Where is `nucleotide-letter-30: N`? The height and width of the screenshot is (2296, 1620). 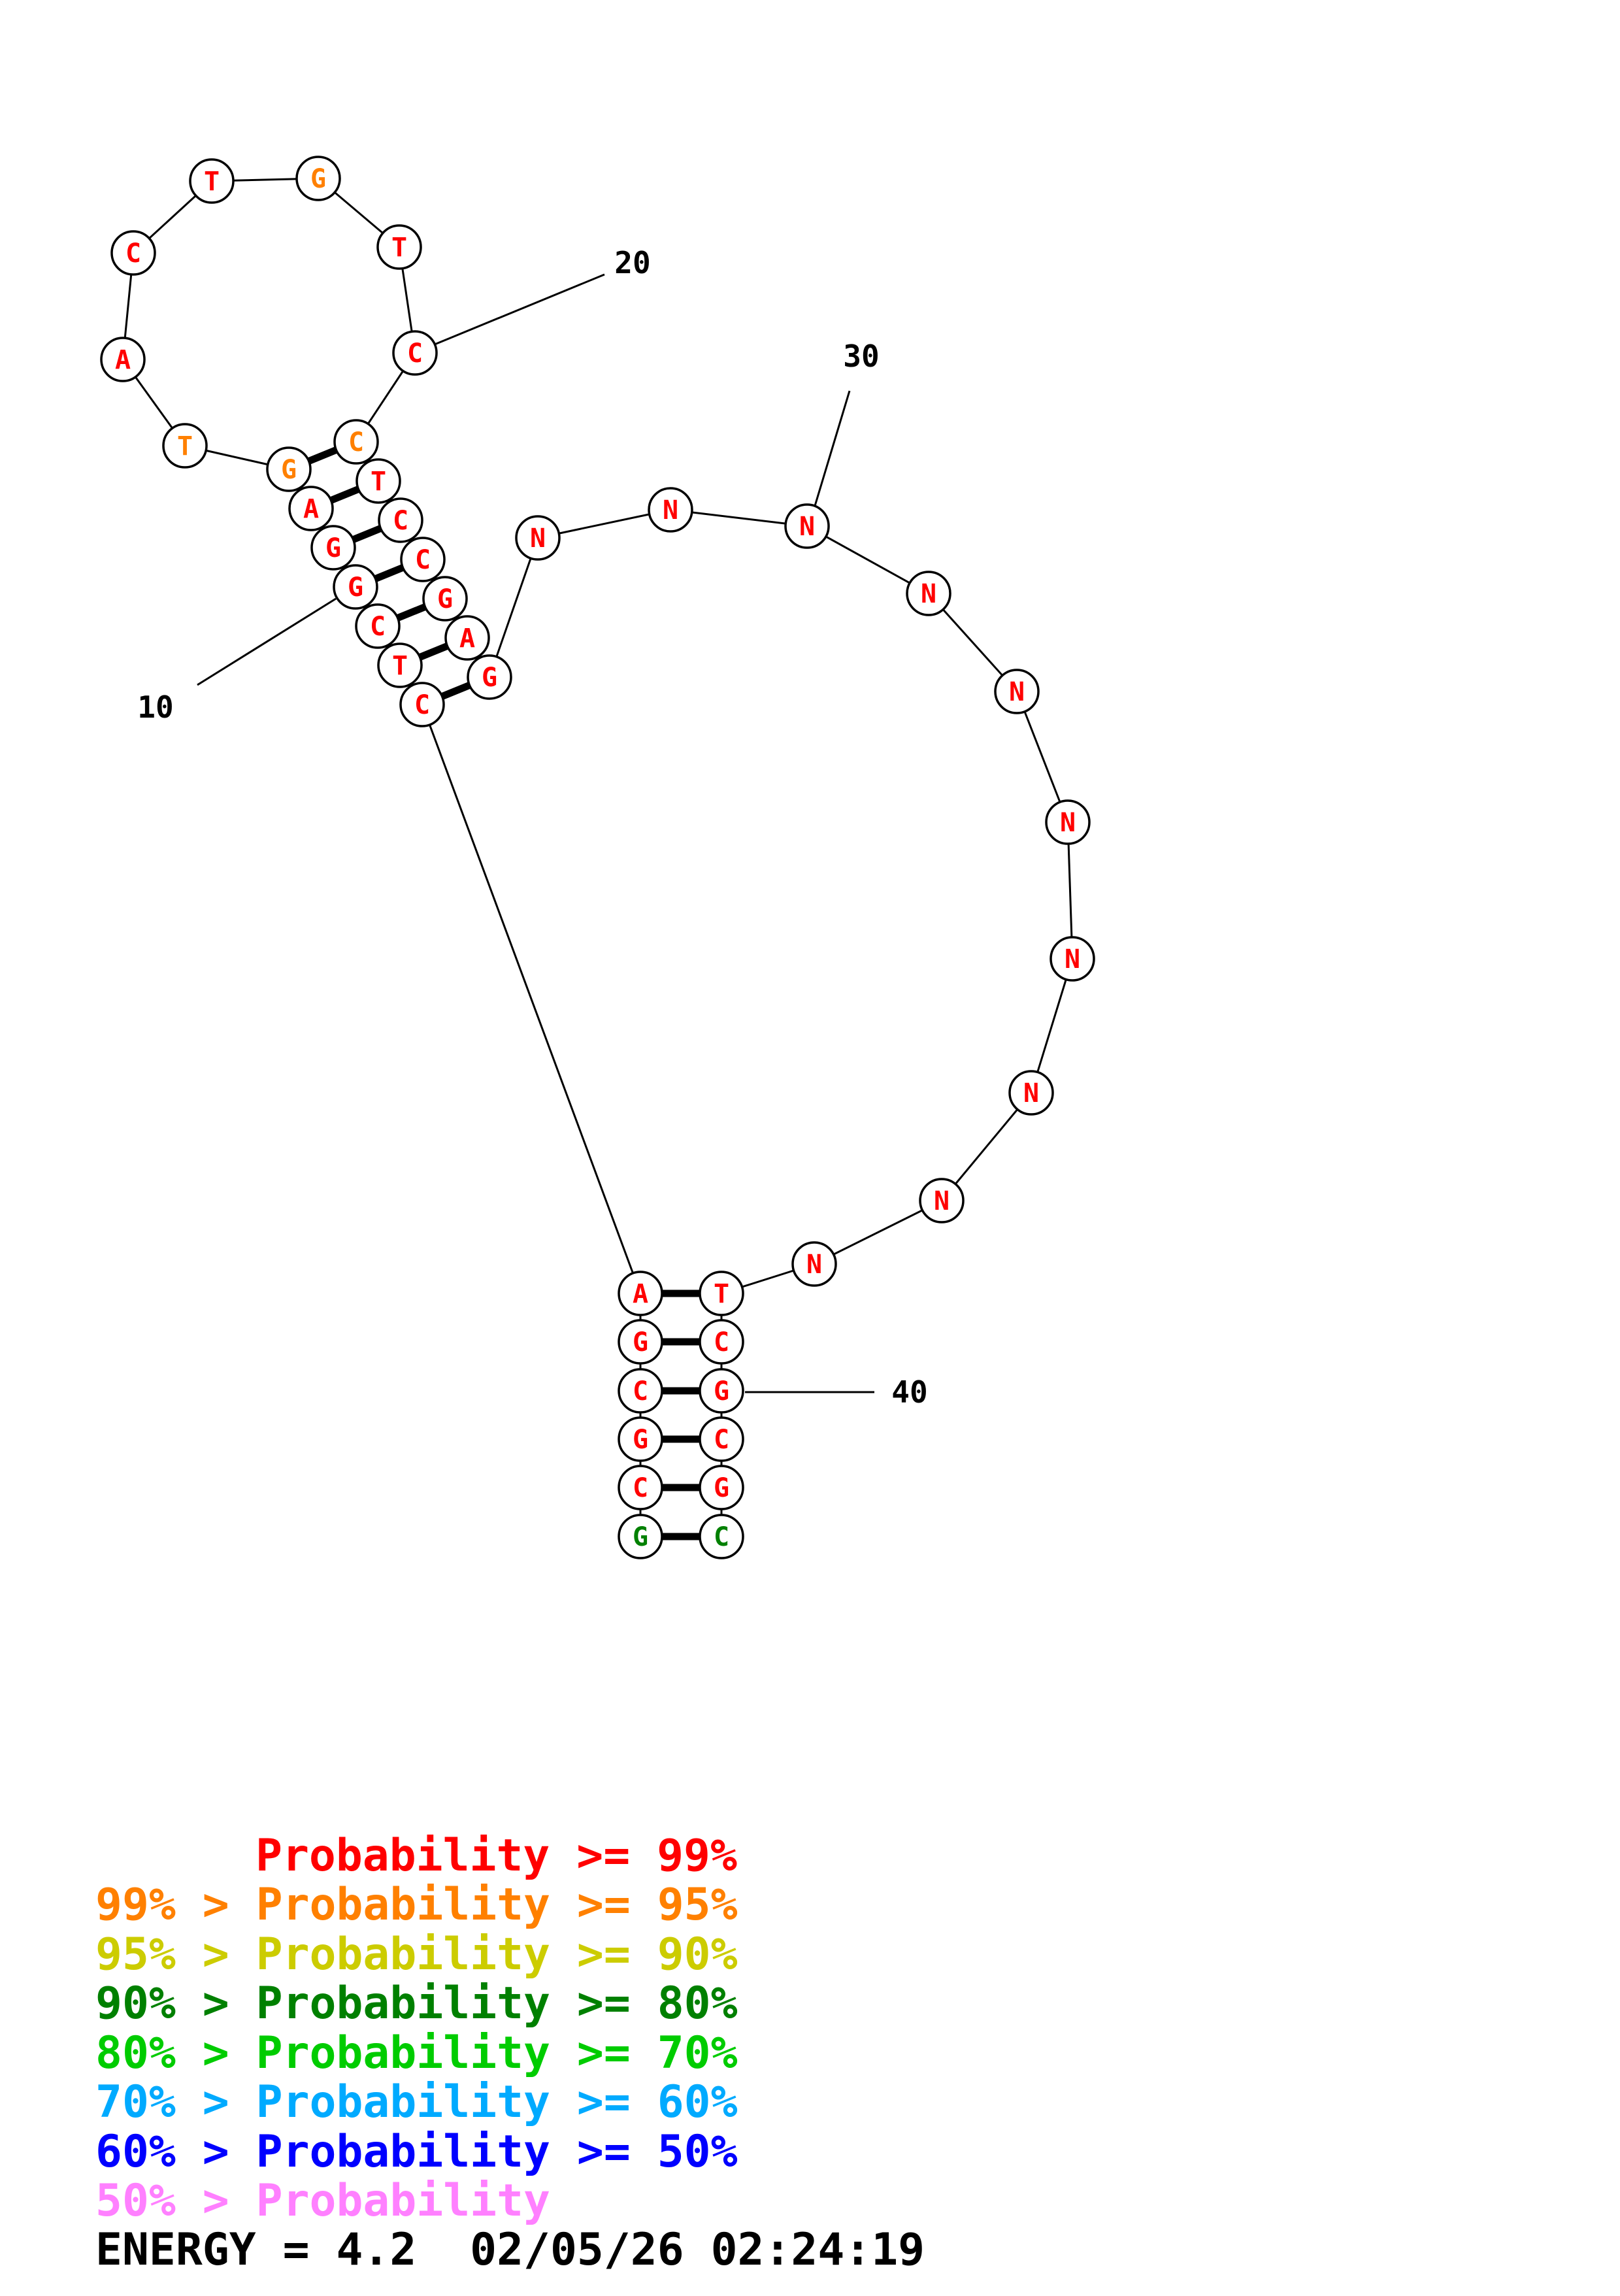 nucleotide-letter-30: N is located at coordinates (807, 527).